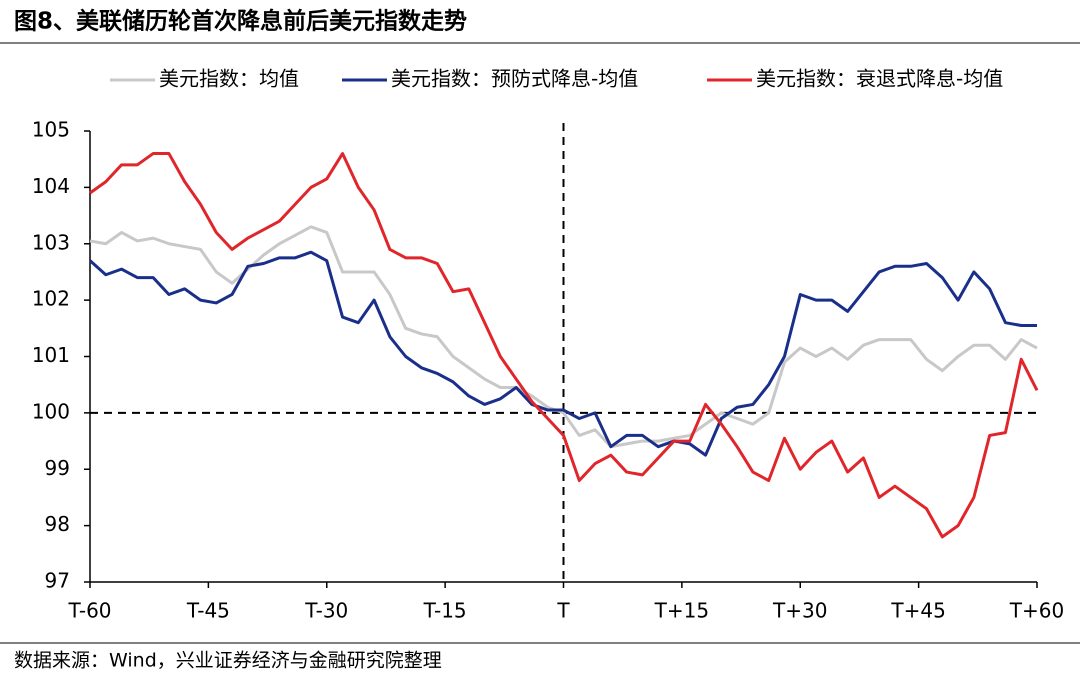  Describe the element at coordinates (917, 611) in the screenshot. I see `x-tick-label: T+45` at that location.